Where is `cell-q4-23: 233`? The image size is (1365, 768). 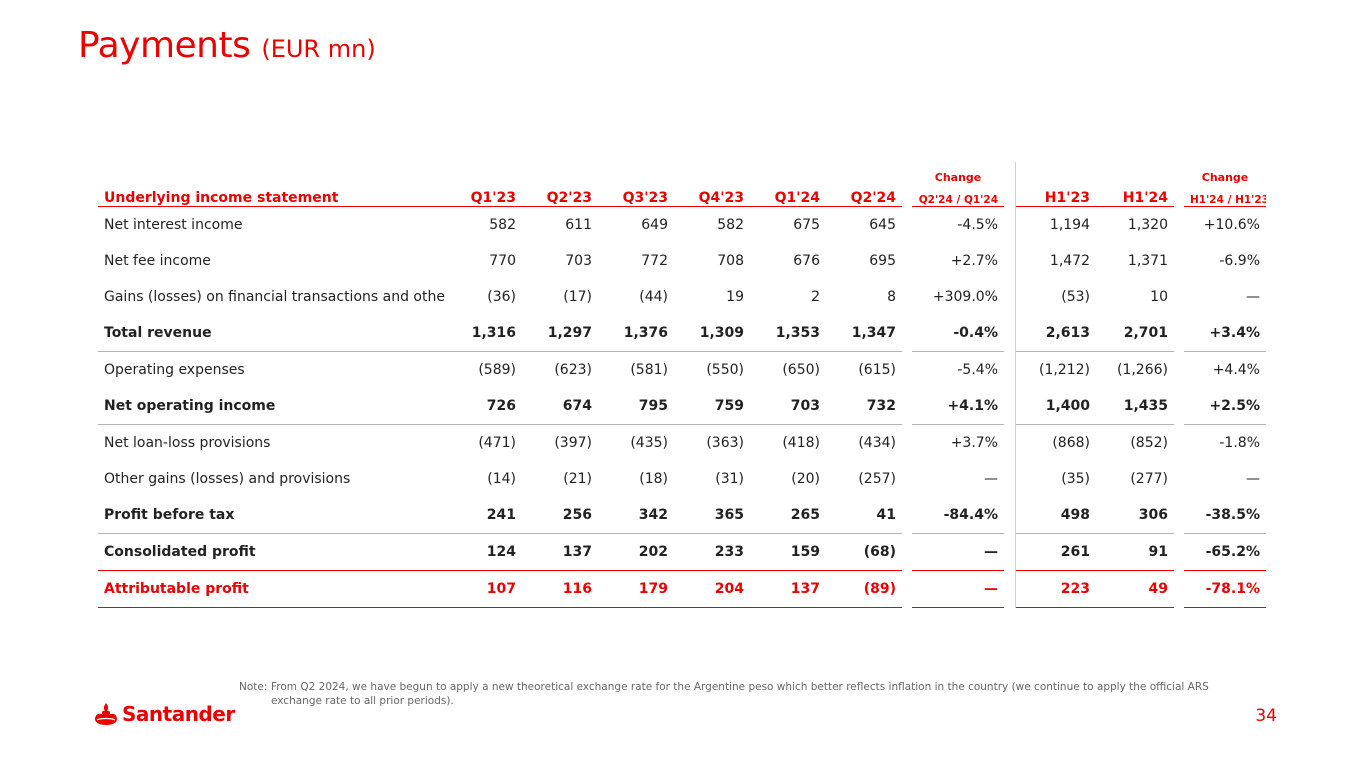 cell-q4-23: 233 is located at coordinates (712, 552).